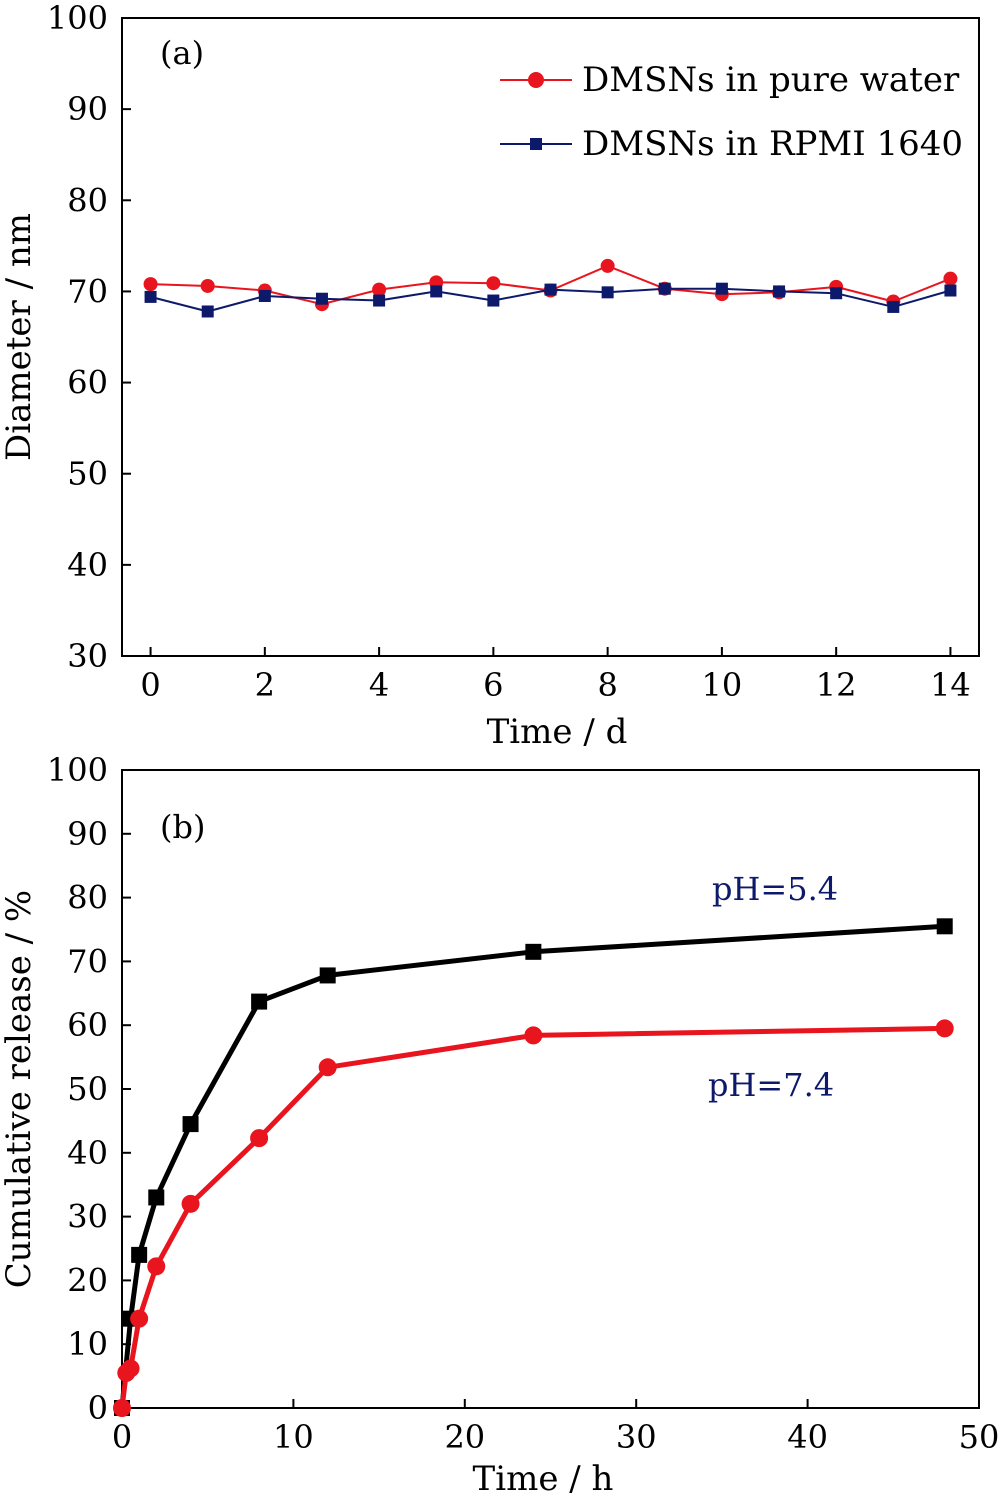  What do you see at coordinates (182, 53) in the screenshot?
I see `panel-a-label: (a)` at bounding box center [182, 53].